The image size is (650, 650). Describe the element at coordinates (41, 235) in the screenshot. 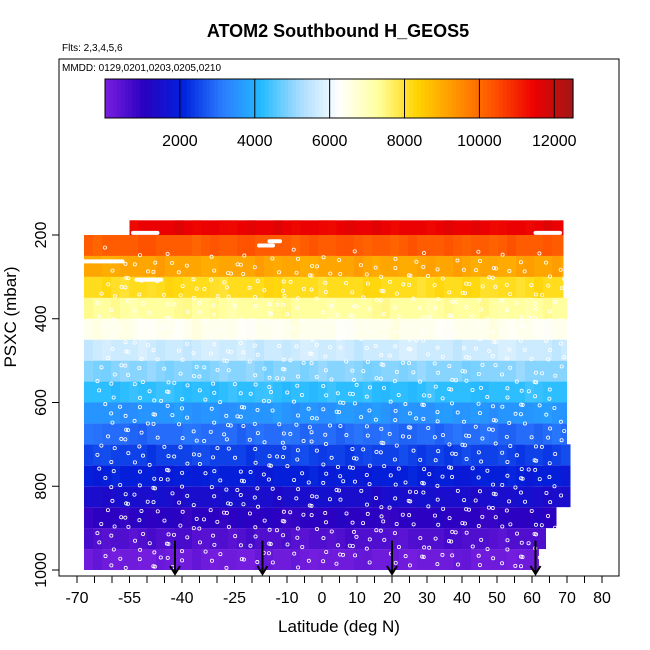

I see `y-tick-label: 200` at that location.